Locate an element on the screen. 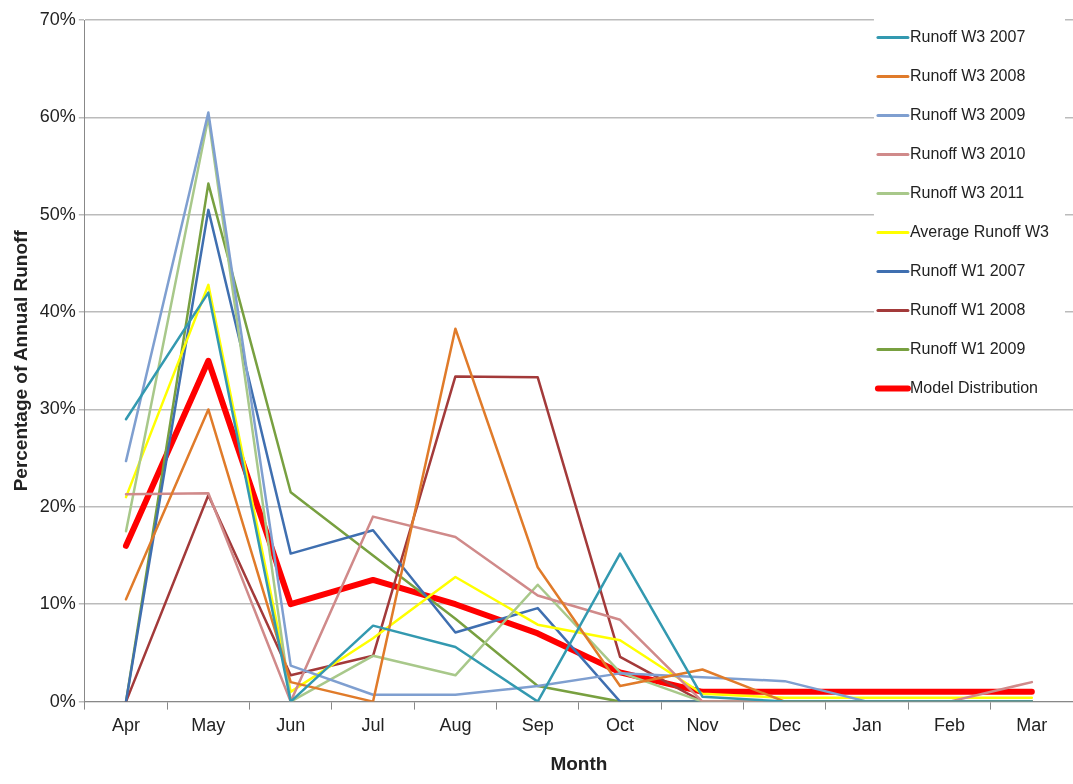 The image size is (1073, 784). x-tick-label: Oct is located at coordinates (620, 725).